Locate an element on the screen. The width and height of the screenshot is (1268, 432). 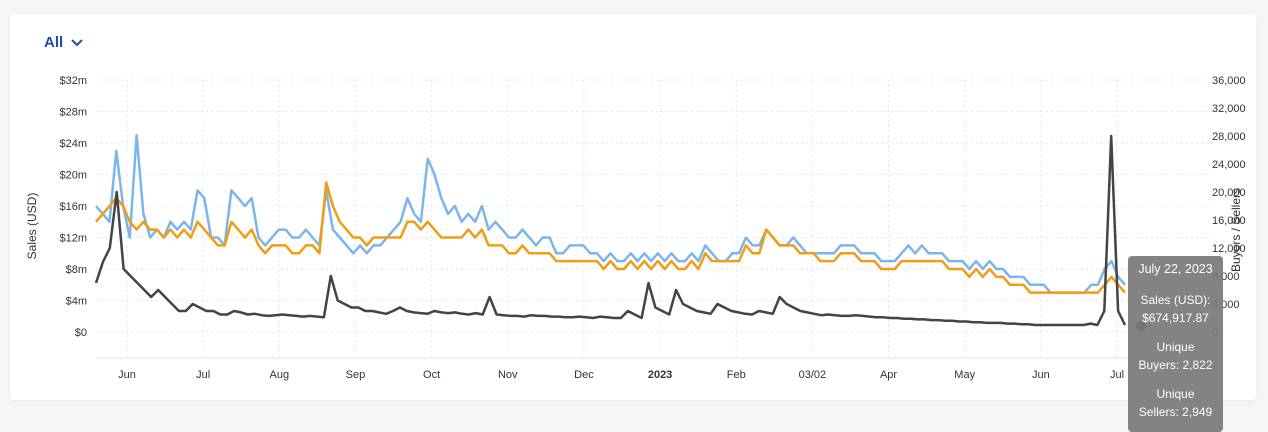
y-right-tick-label: 12,000 is located at coordinates (1229, 249).